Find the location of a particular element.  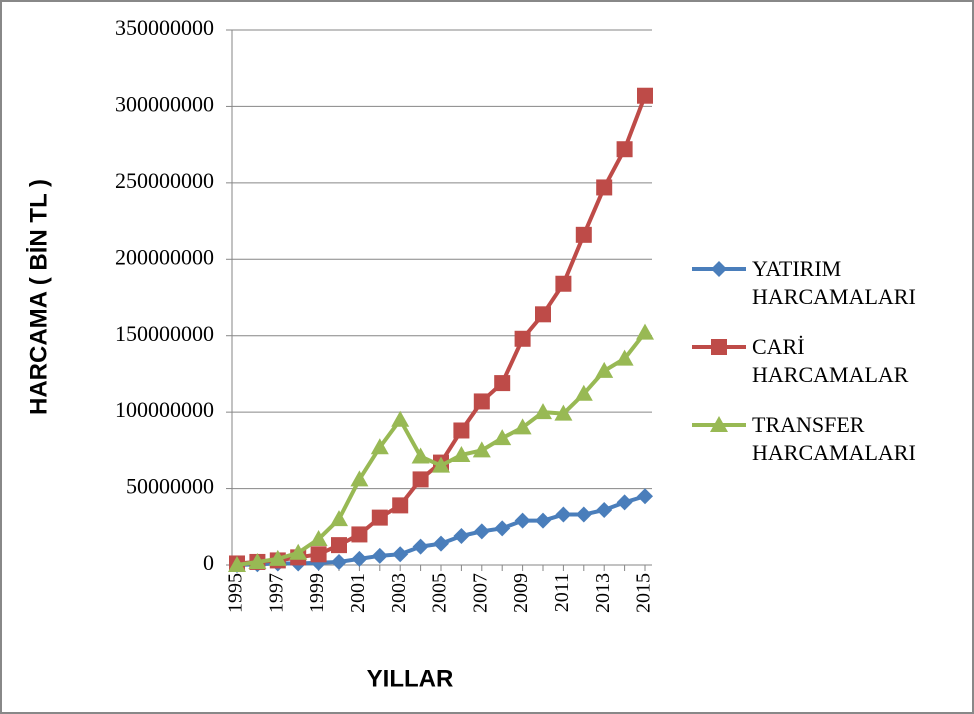

x-tick-label: 1997 is located at coordinates (276, 593).